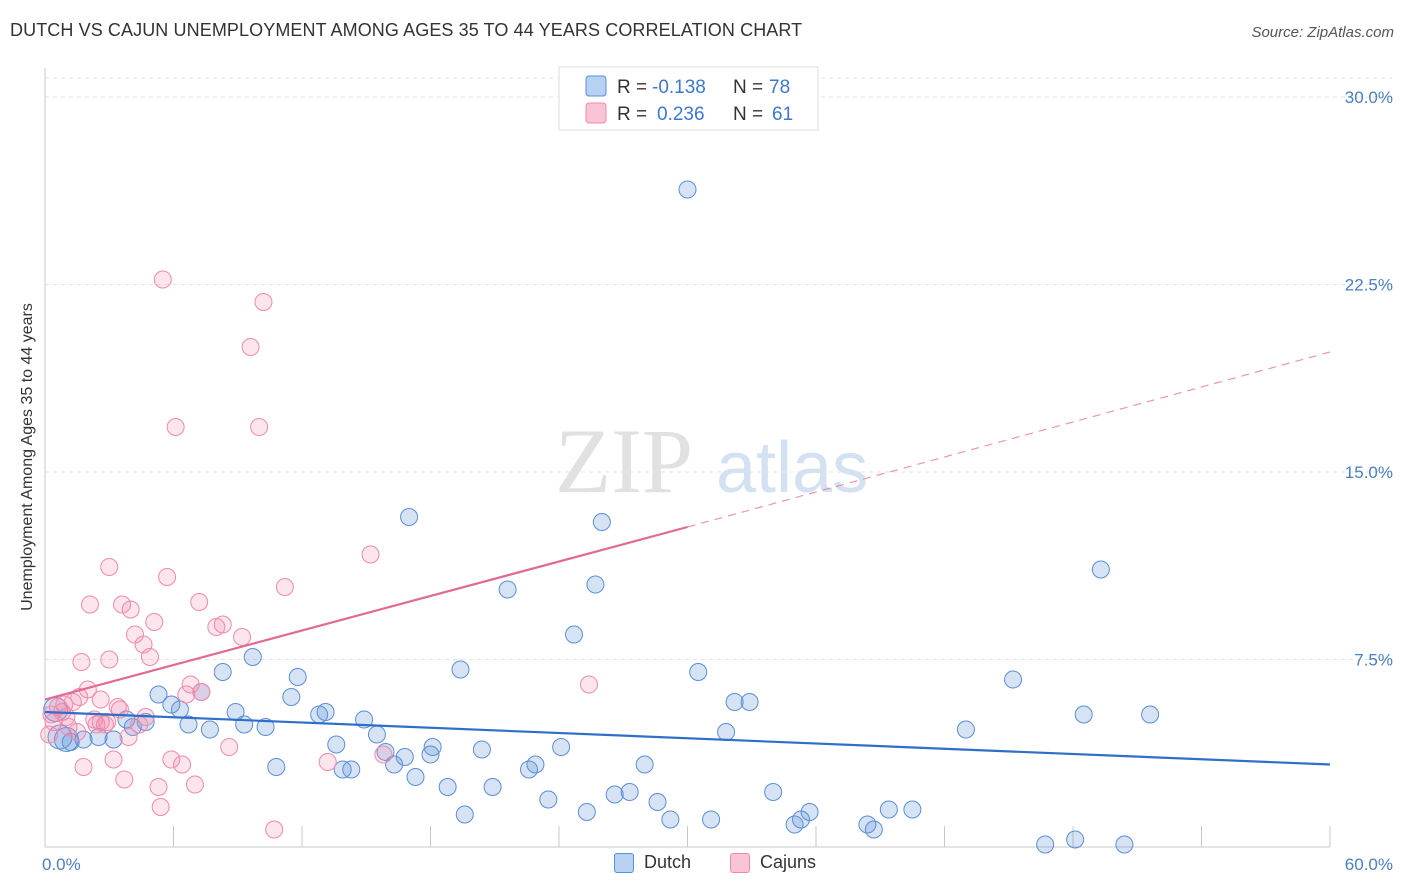 The image size is (1406, 892). I want to click on y-tick-labels: 7.5% 15.0% 22.5% 30.0%, so click(1369, 379).